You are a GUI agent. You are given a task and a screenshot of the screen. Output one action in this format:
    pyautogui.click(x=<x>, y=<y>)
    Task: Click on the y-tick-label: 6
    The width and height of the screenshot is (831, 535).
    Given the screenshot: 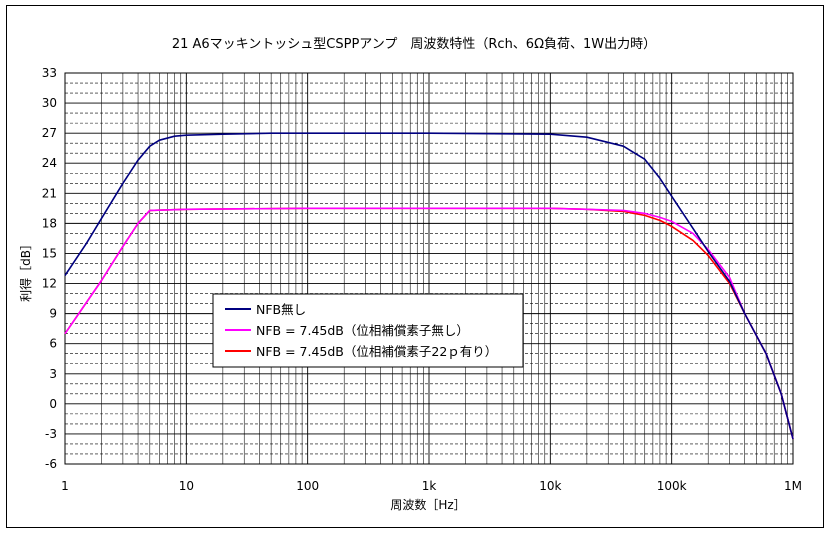 What is the action you would take?
    pyautogui.click(x=53, y=344)
    